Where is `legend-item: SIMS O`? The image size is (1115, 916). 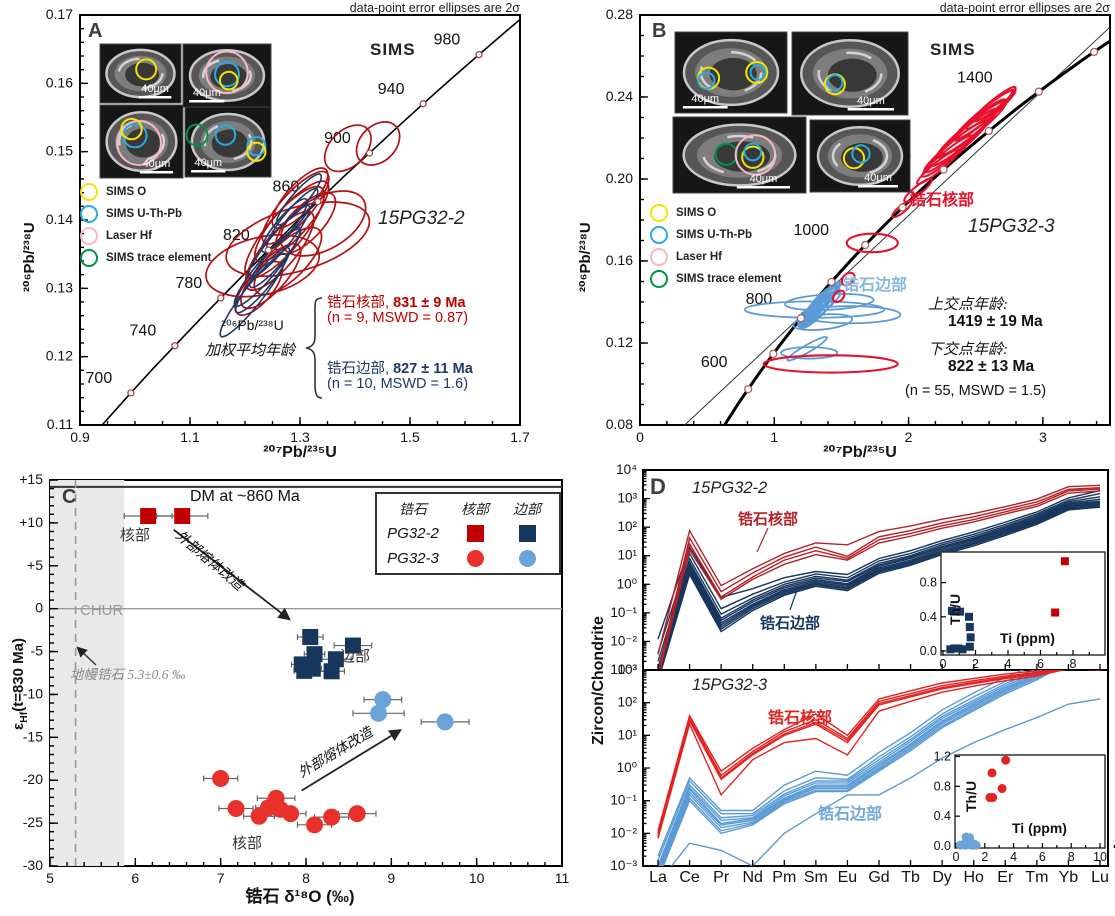 legend-item: SIMS O is located at coordinates (715, 213).